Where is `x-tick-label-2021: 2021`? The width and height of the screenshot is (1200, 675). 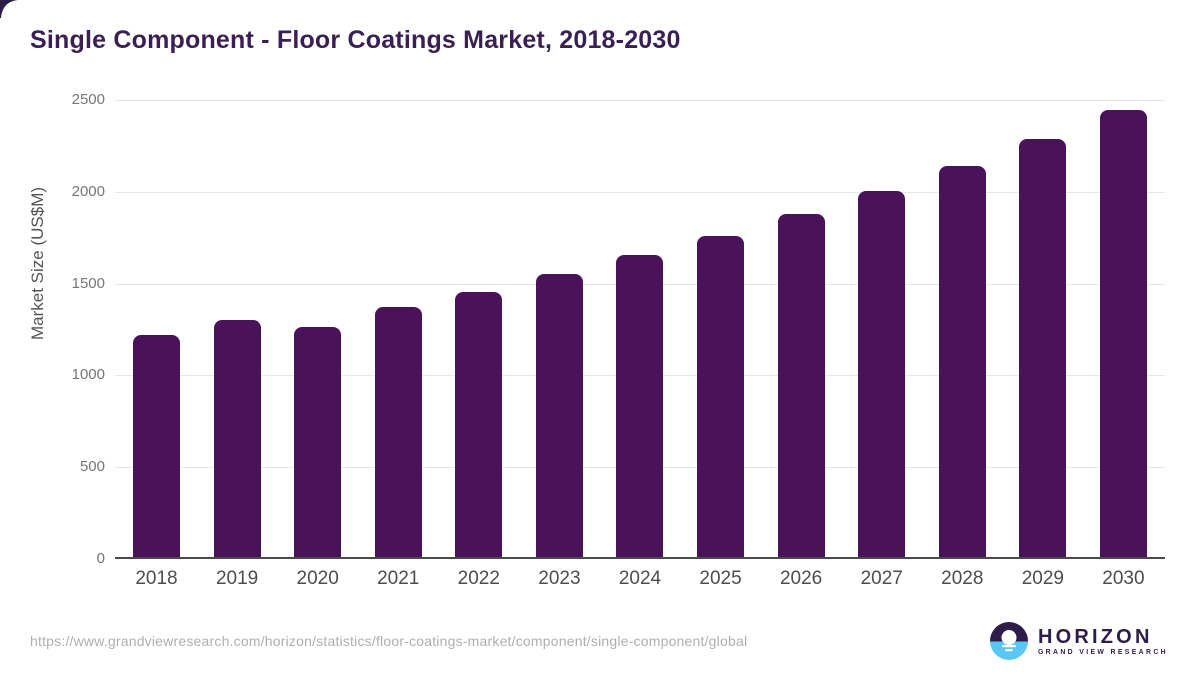
x-tick-label-2021: 2021 is located at coordinates (398, 578).